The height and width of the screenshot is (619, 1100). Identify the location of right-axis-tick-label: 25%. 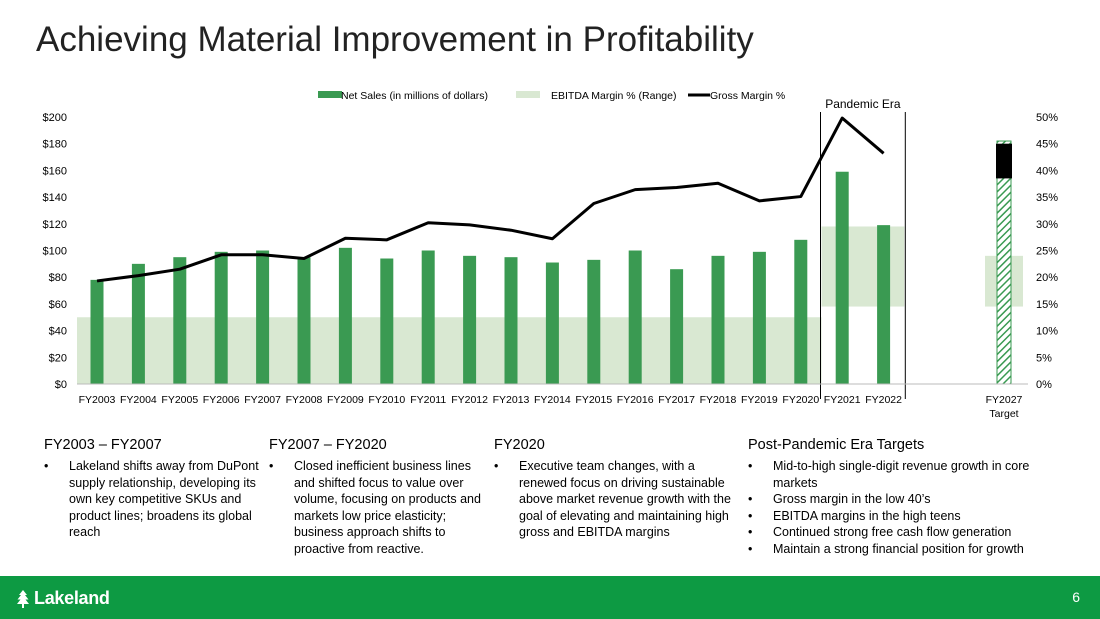
(1047, 252).